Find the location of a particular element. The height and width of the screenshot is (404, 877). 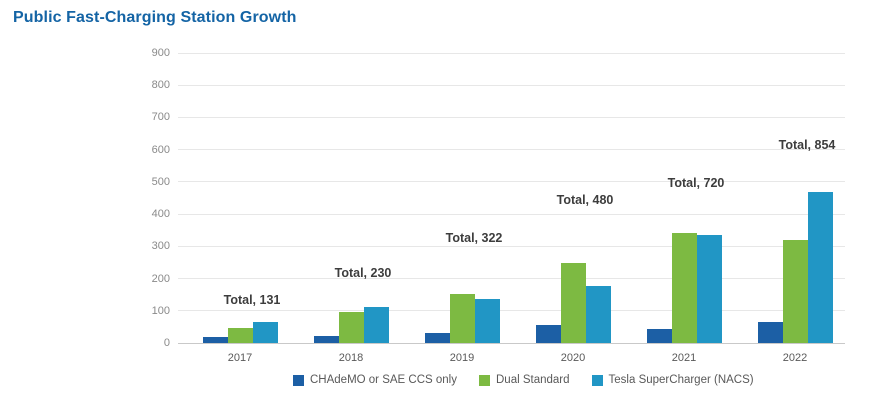

legend-label-tesla-nacs: Tesla SuperCharger (NACS) is located at coordinates (681, 380).